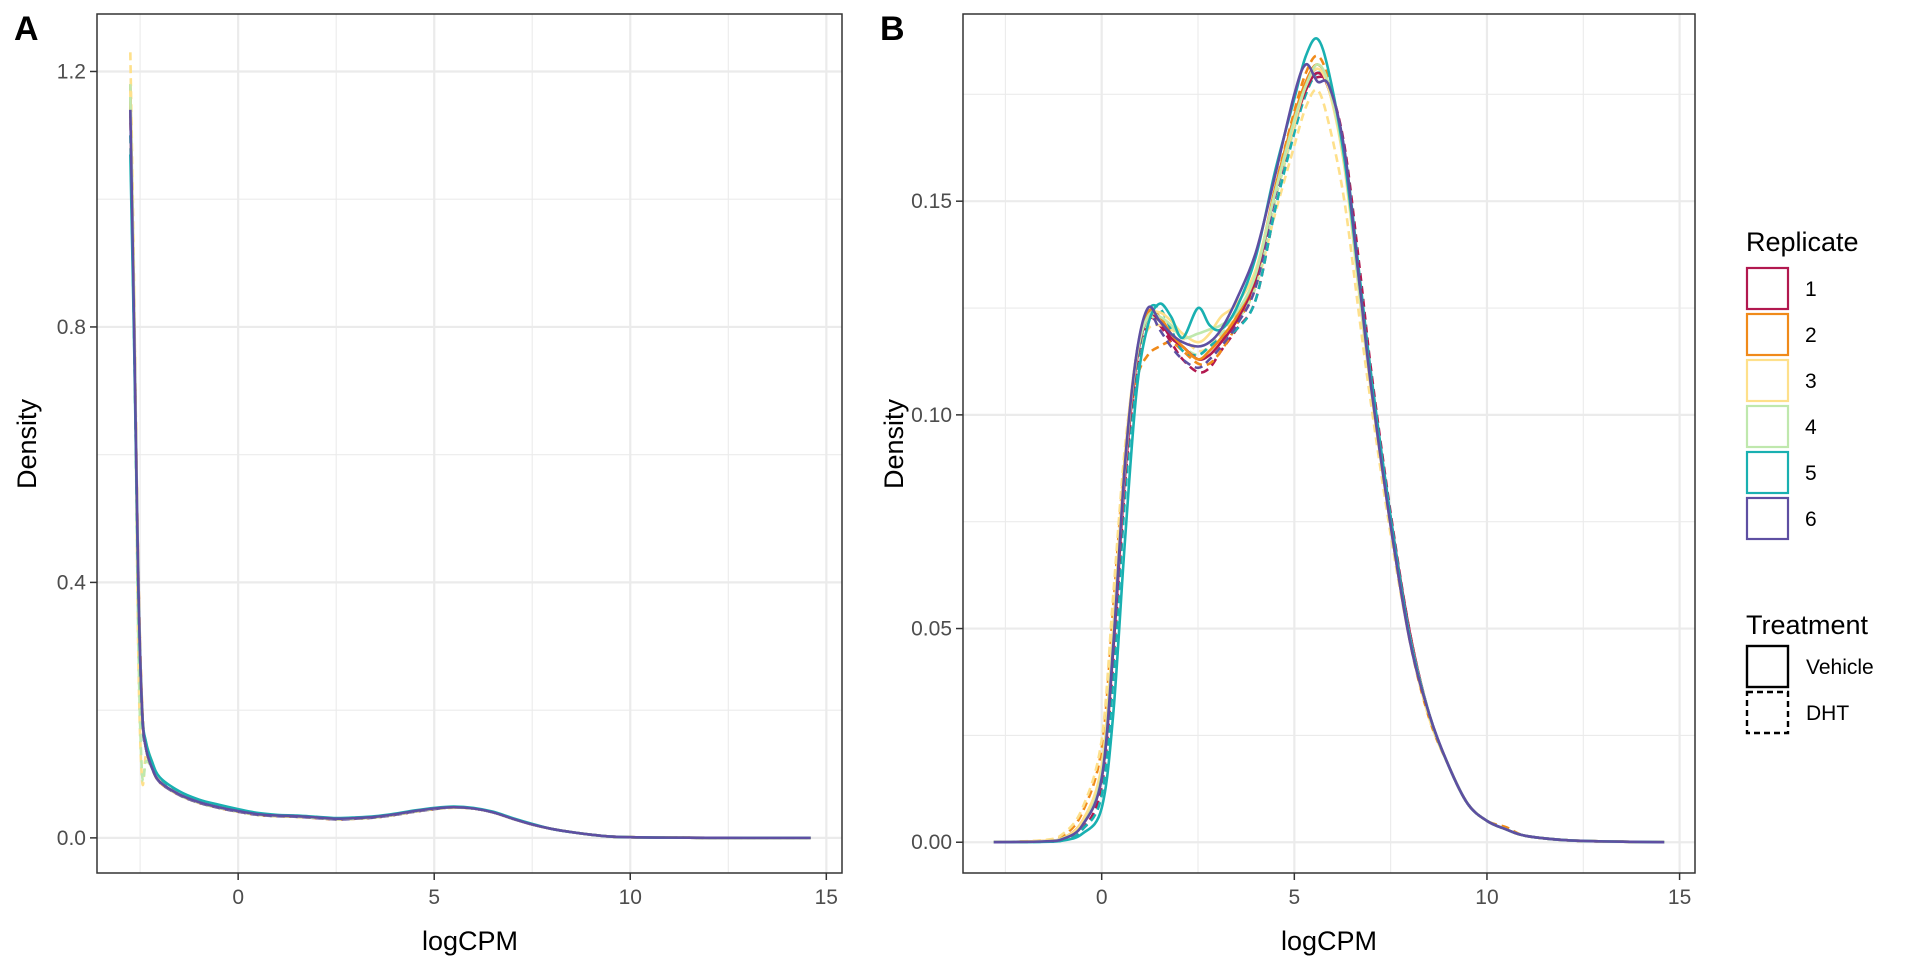 This screenshot has height=960, width=1920. Describe the element at coordinates (1811, 427) in the screenshot. I see `legend-replicate-label-4: 4` at that location.